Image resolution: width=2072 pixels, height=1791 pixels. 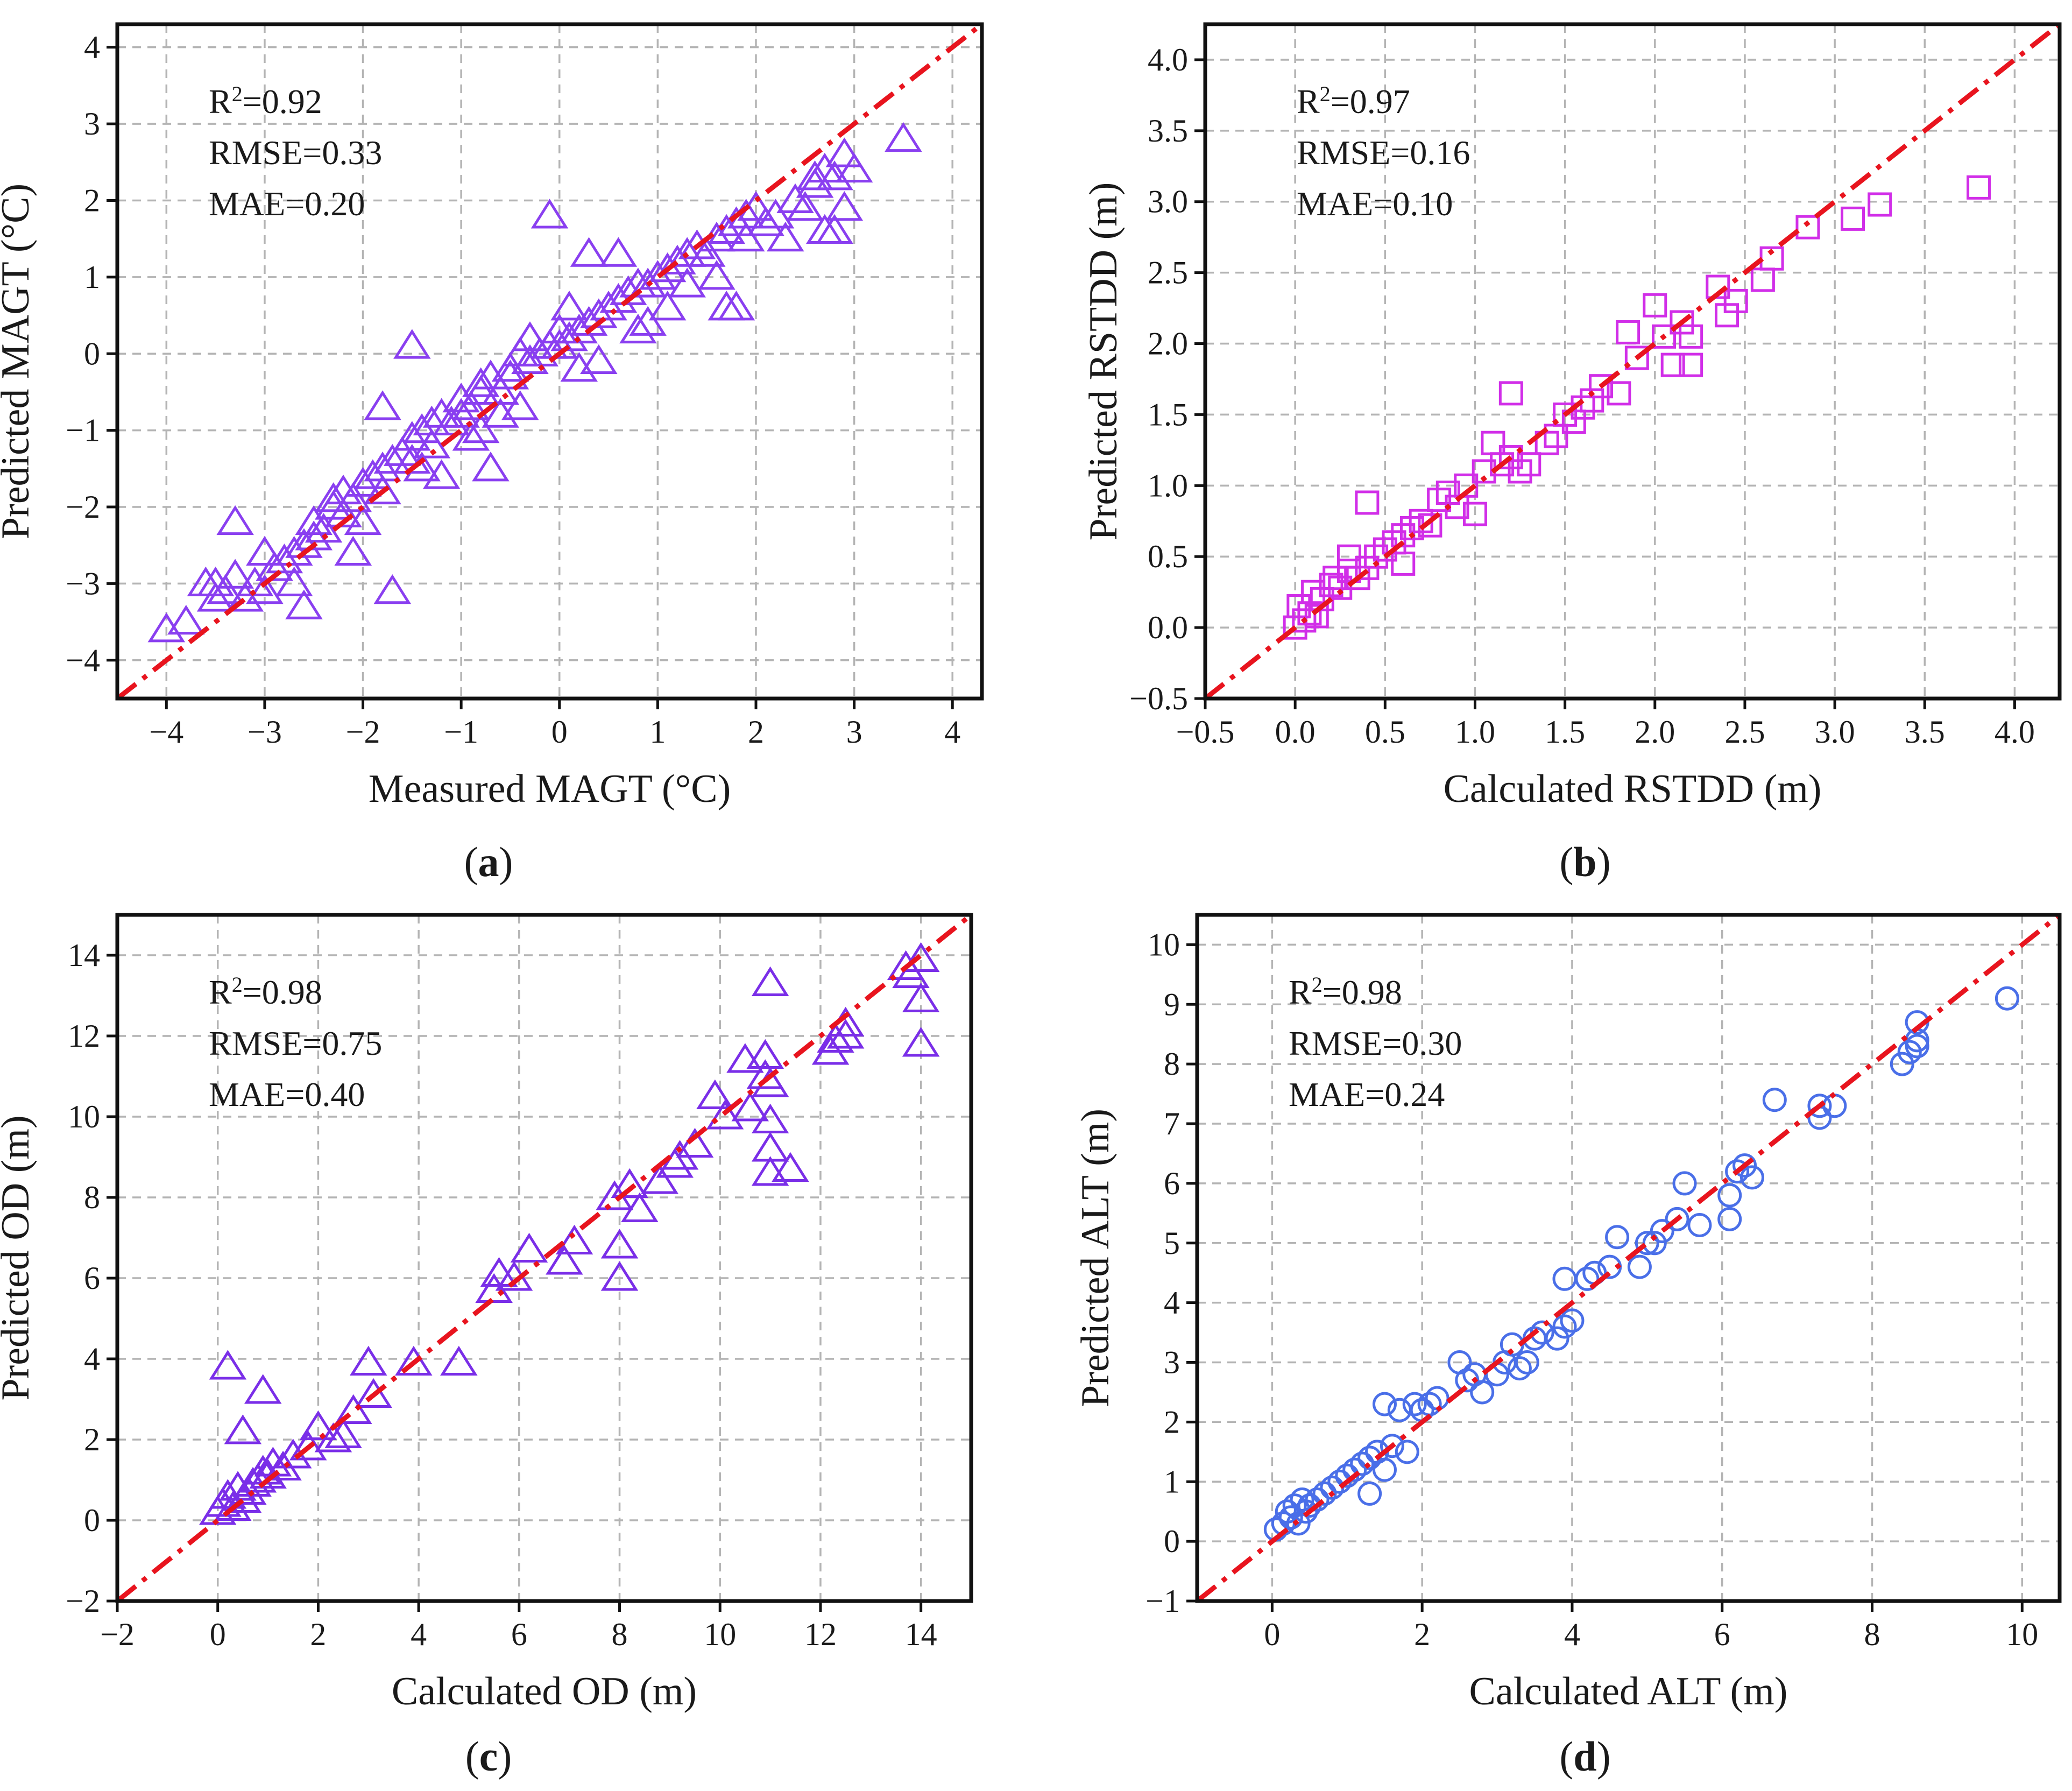 What do you see at coordinates (92, 277) in the screenshot?
I see `y-tick-label: 1` at bounding box center [92, 277].